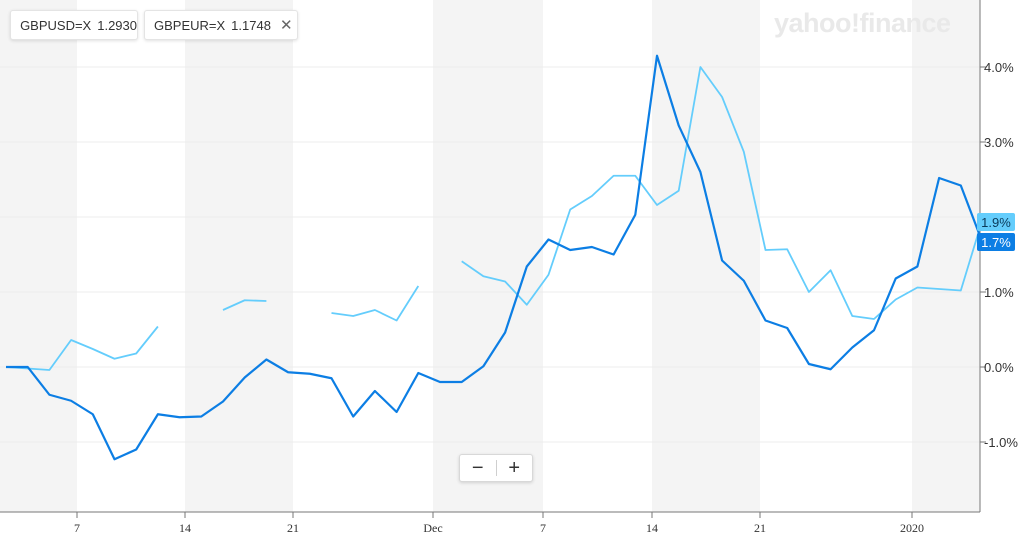 Image resolution: width=1024 pixels, height=544 pixels. Describe the element at coordinates (190, 25) in the screenshot. I see `gbpeur-symbol: GBPEUR=X` at that location.